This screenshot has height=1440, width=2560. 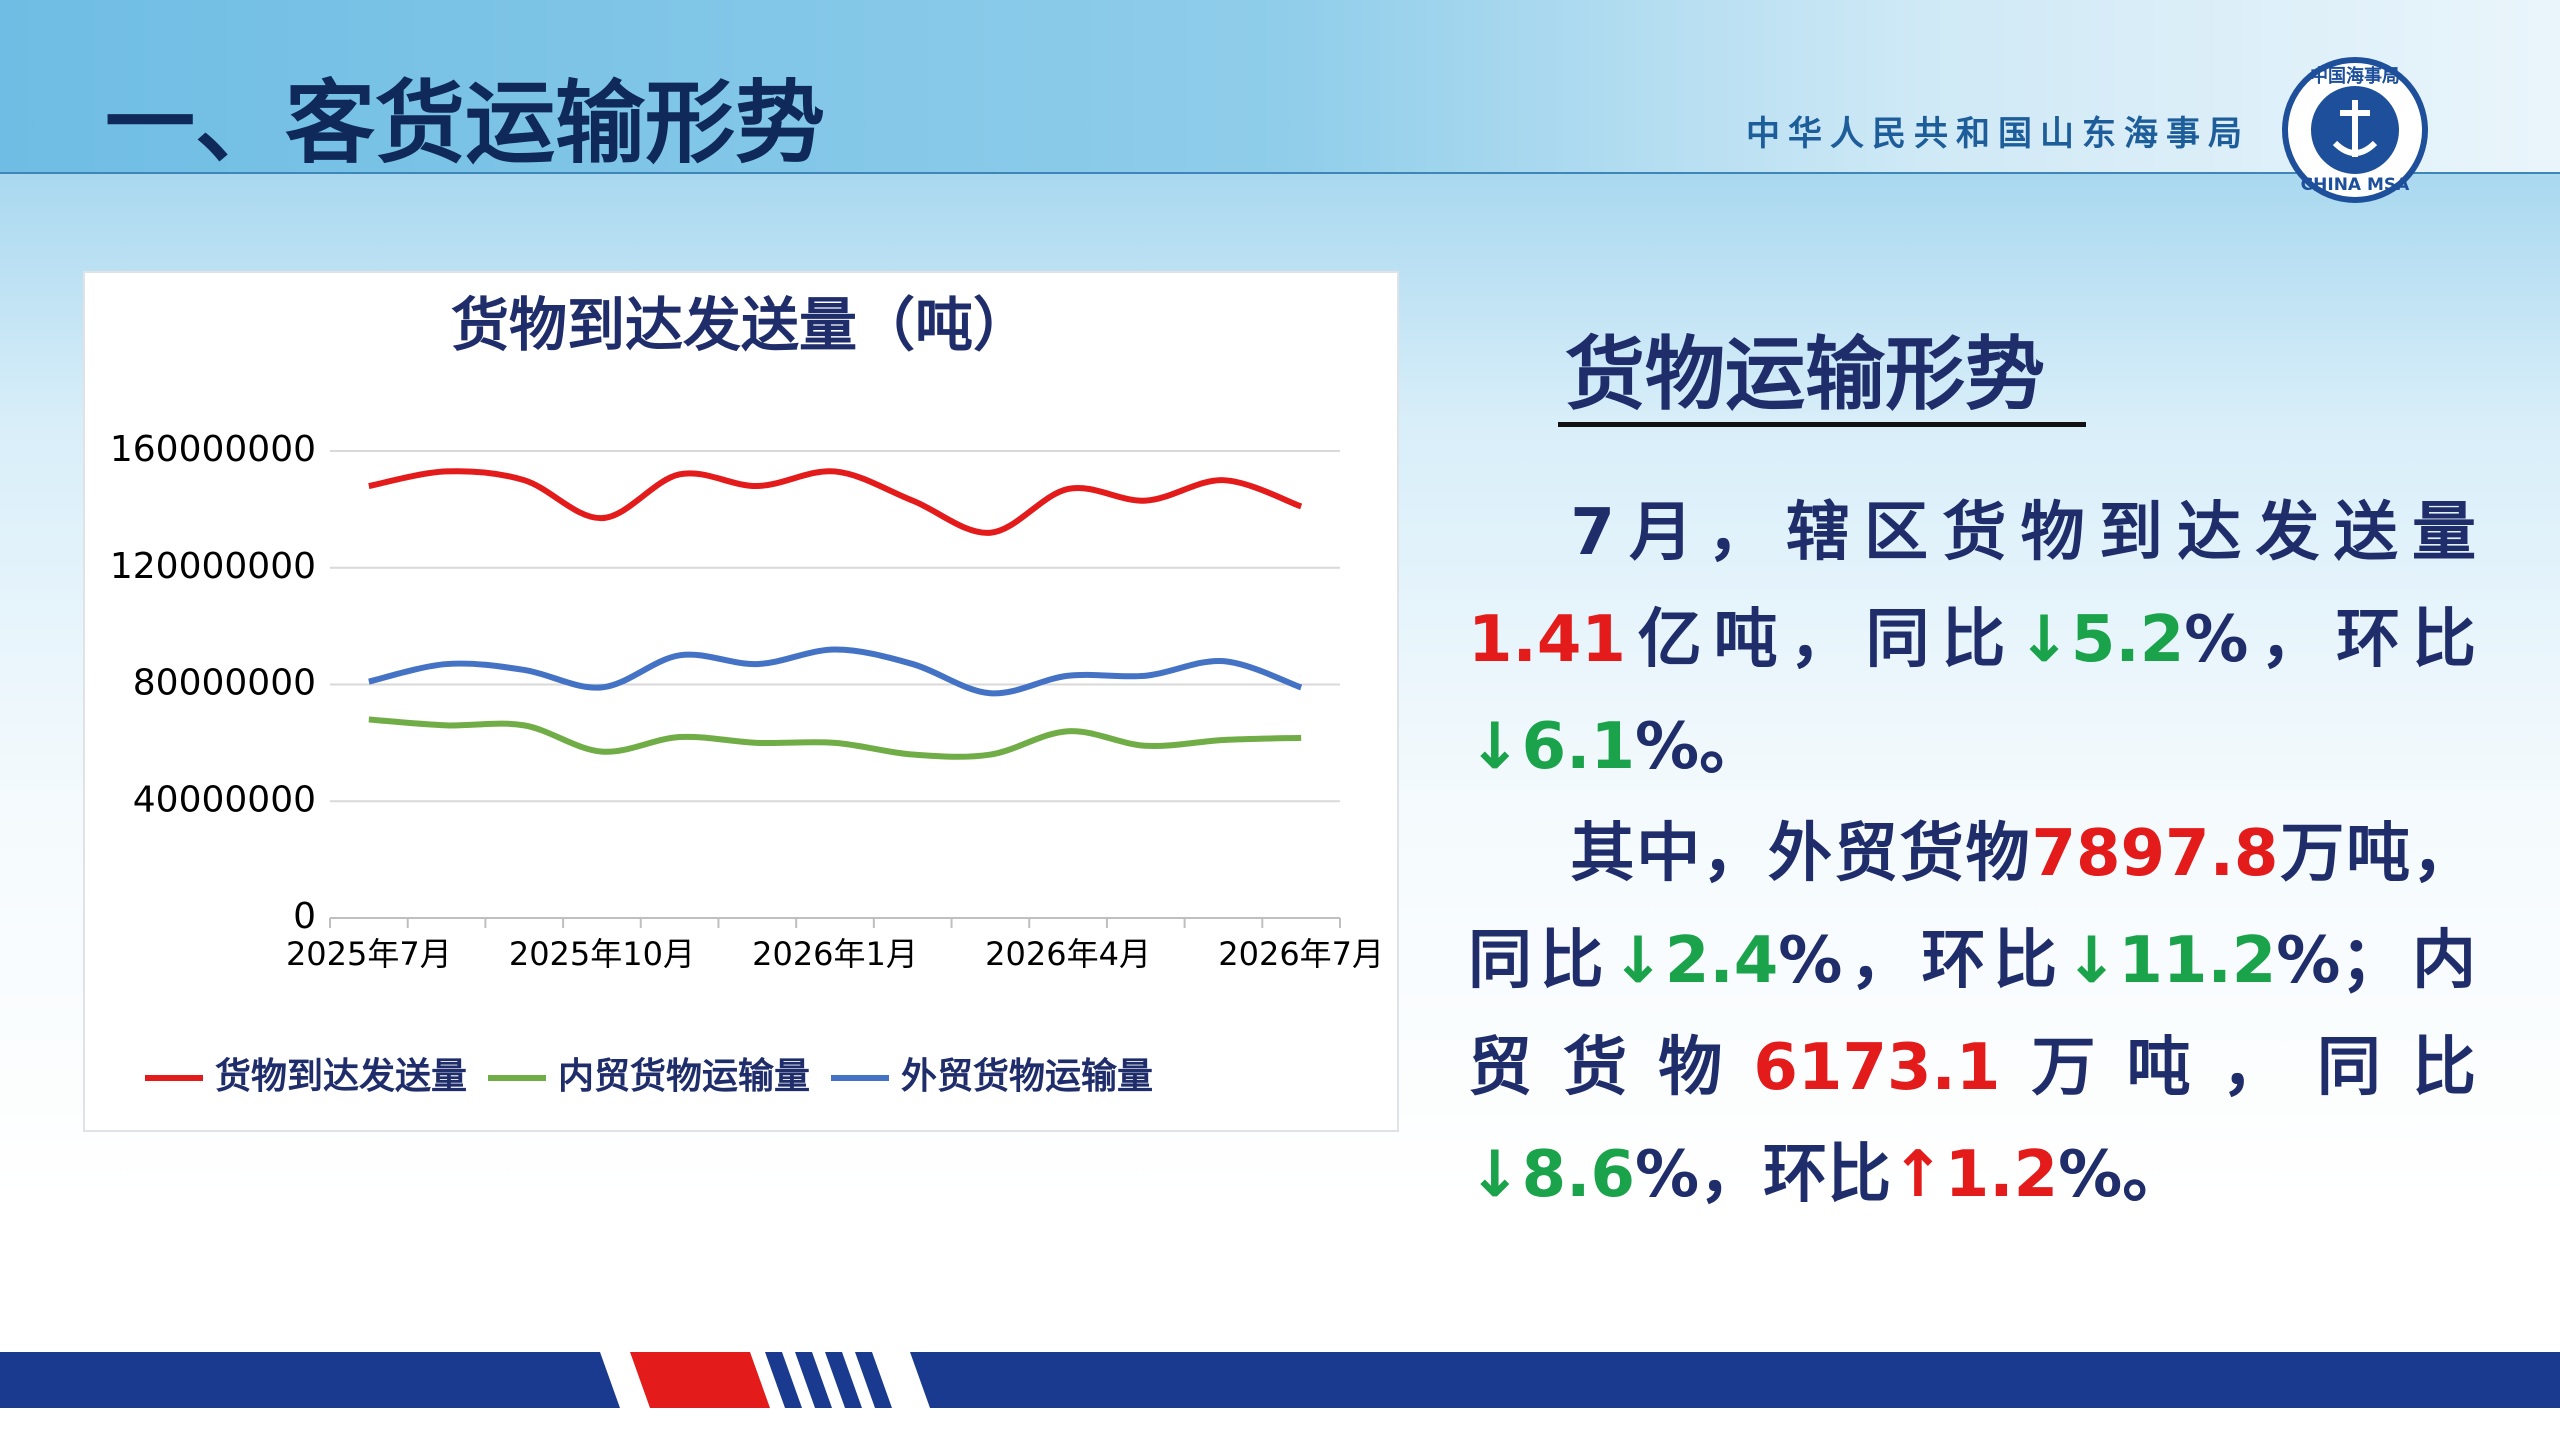 I want to click on x-tick-label: 2026年7月, so click(x=1301, y=954).